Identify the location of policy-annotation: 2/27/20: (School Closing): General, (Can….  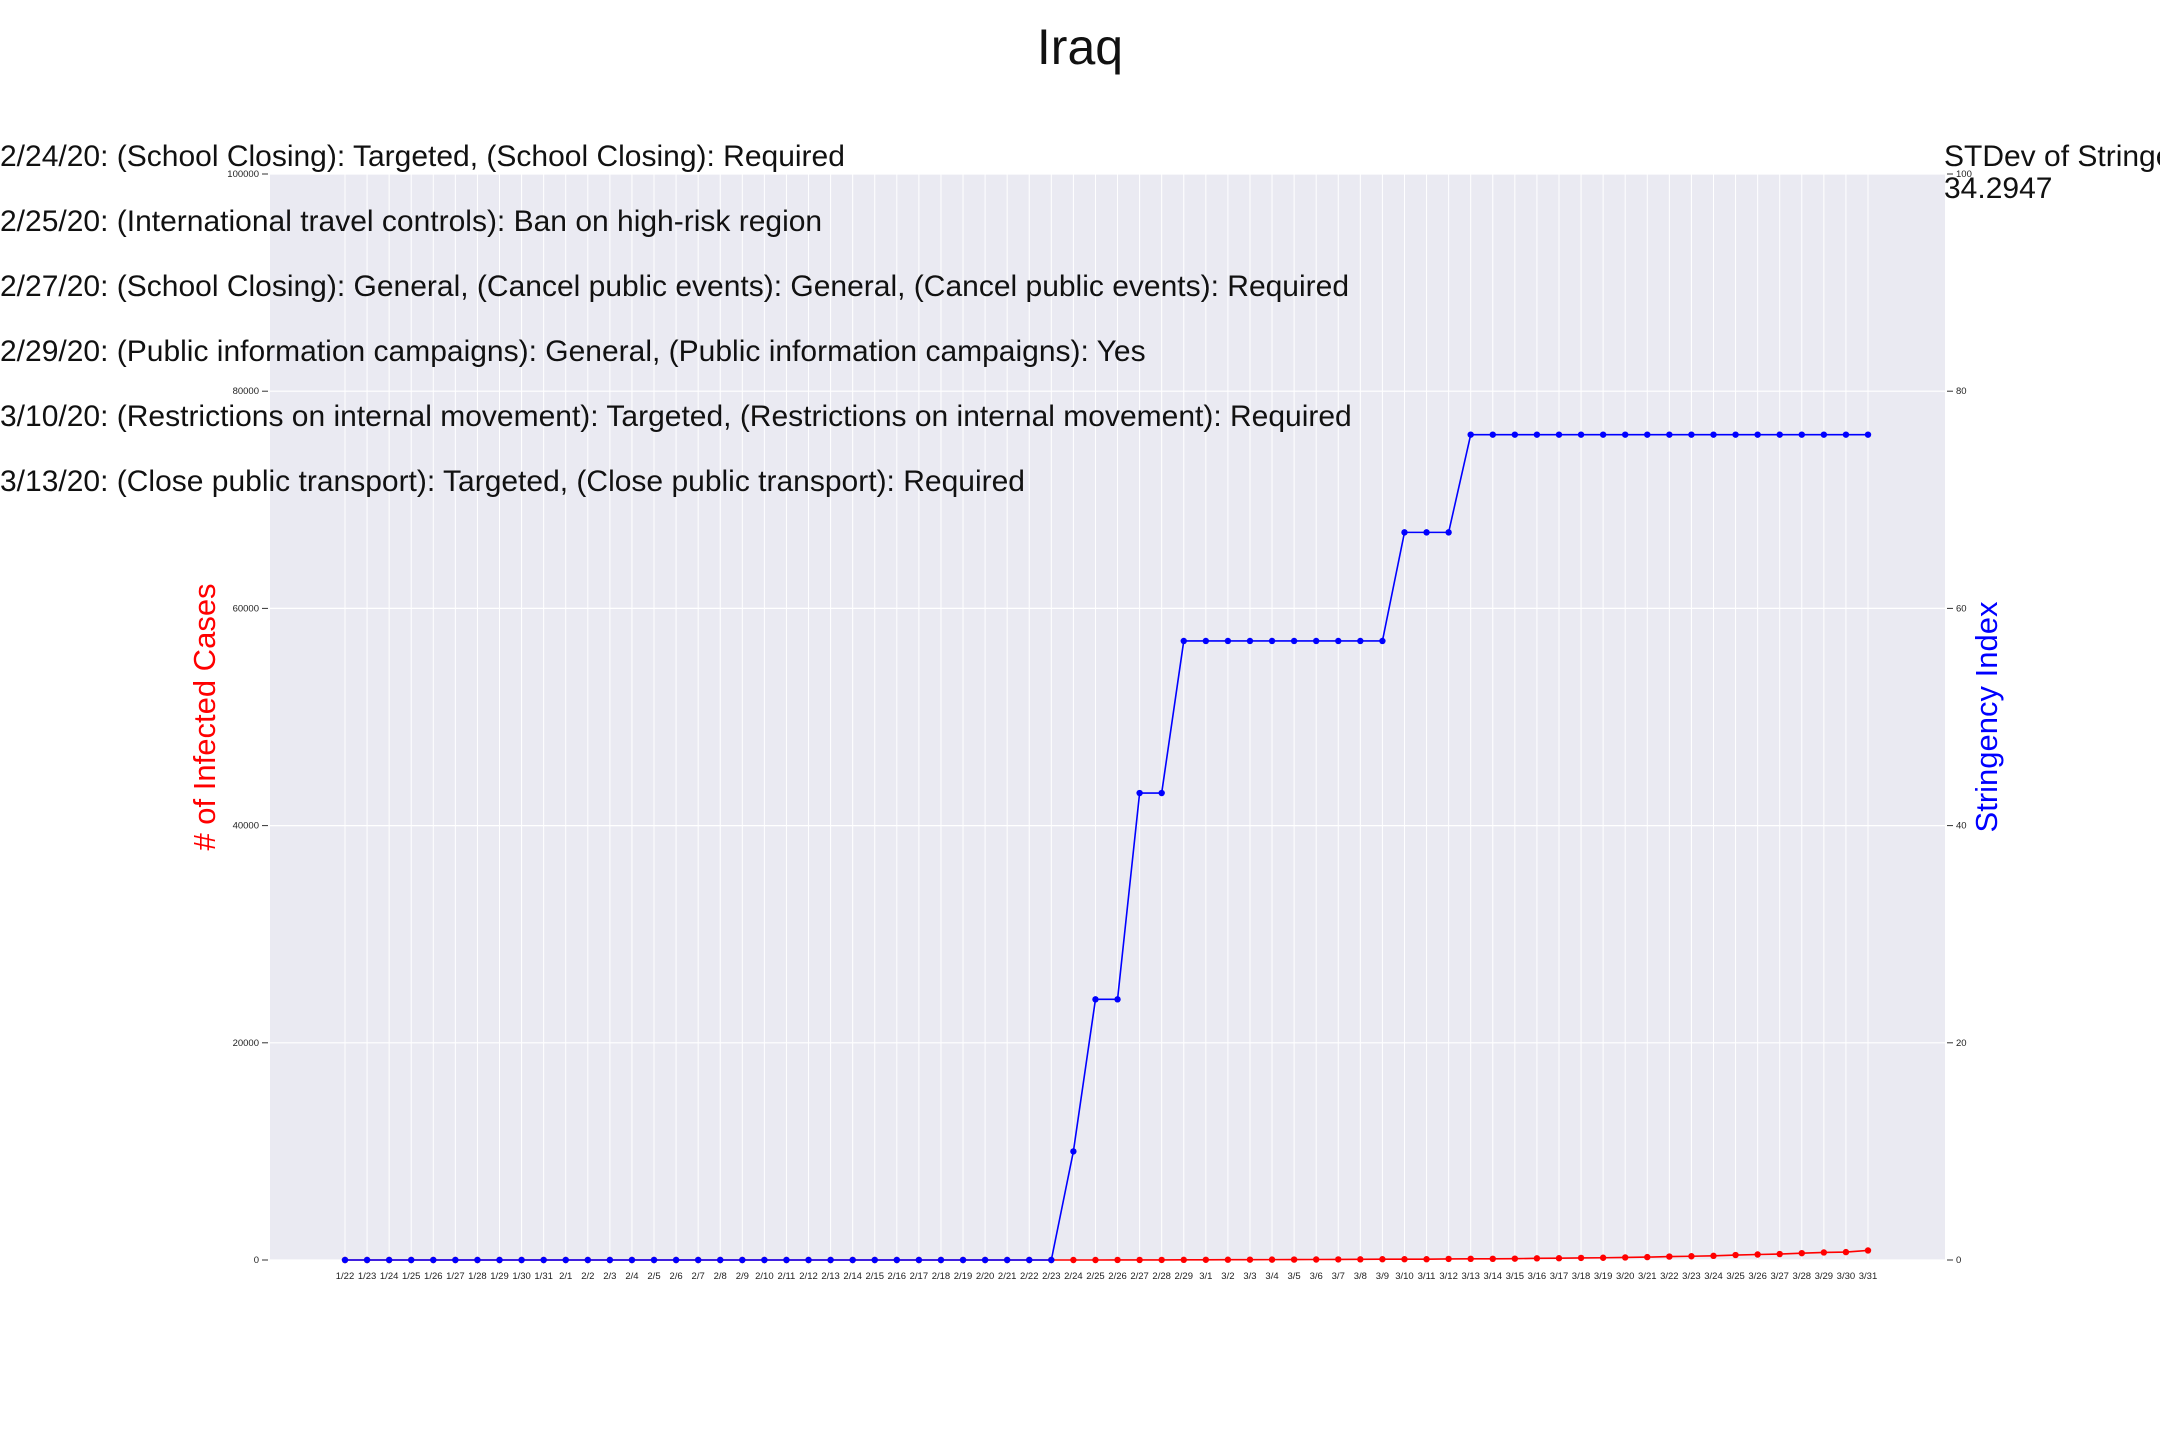
(674, 286).